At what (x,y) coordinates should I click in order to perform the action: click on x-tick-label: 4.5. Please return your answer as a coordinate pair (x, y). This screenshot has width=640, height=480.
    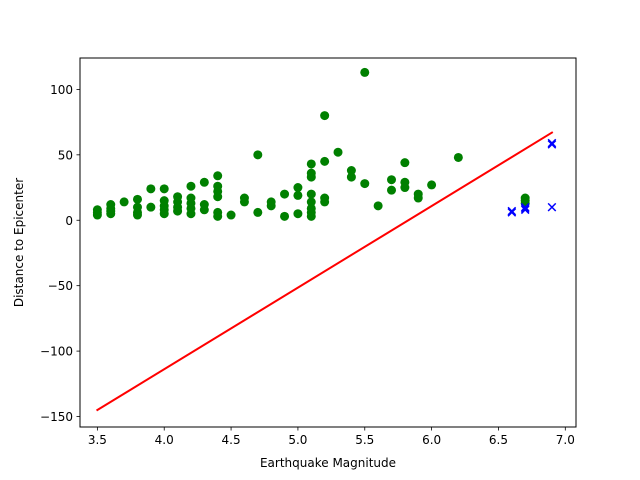
    Looking at the image, I should click on (231, 440).